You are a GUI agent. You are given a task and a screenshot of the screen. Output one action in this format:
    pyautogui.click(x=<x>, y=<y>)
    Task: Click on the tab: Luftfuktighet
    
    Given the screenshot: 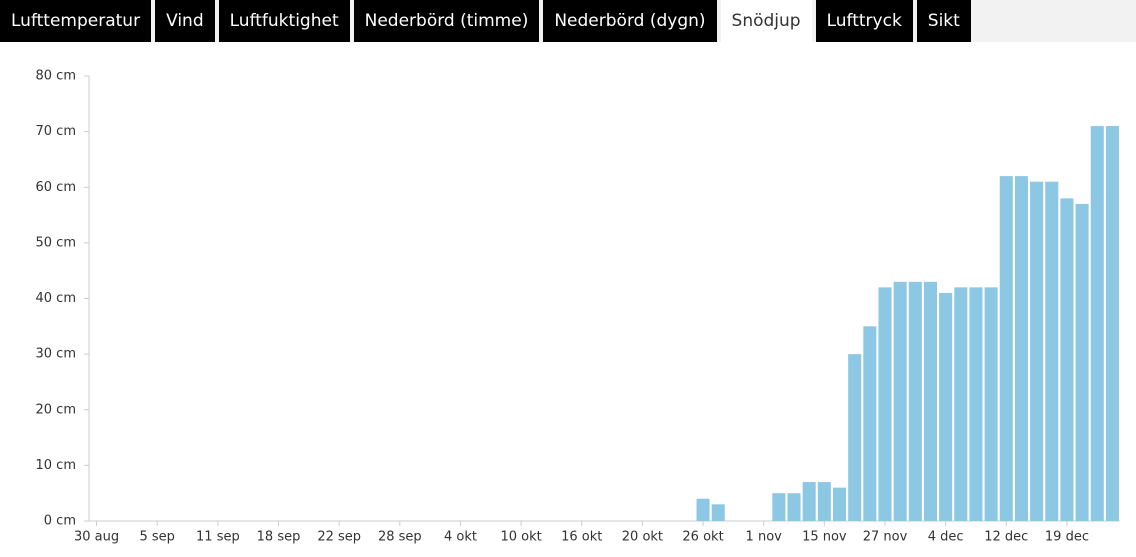 What is the action you would take?
    pyautogui.click(x=284, y=21)
    